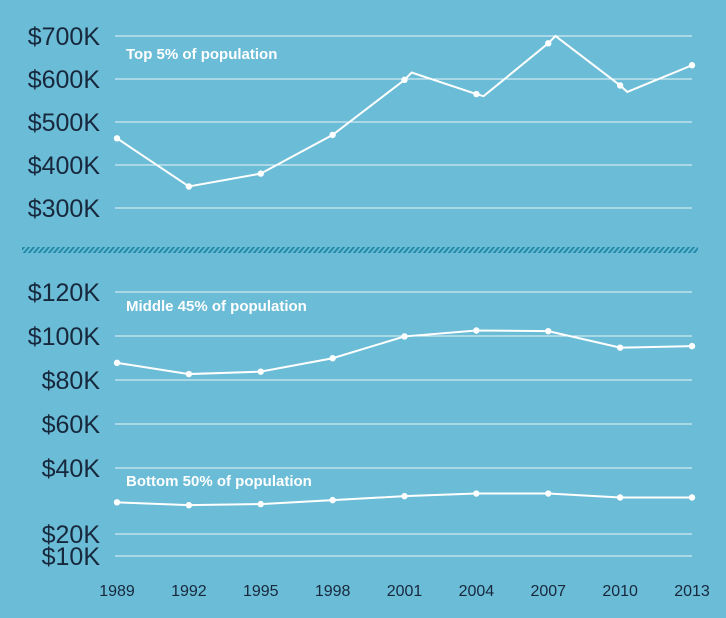 This screenshot has width=726, height=618. Describe the element at coordinates (477, 591) in the screenshot. I see `x-tick-label: 2004` at that location.